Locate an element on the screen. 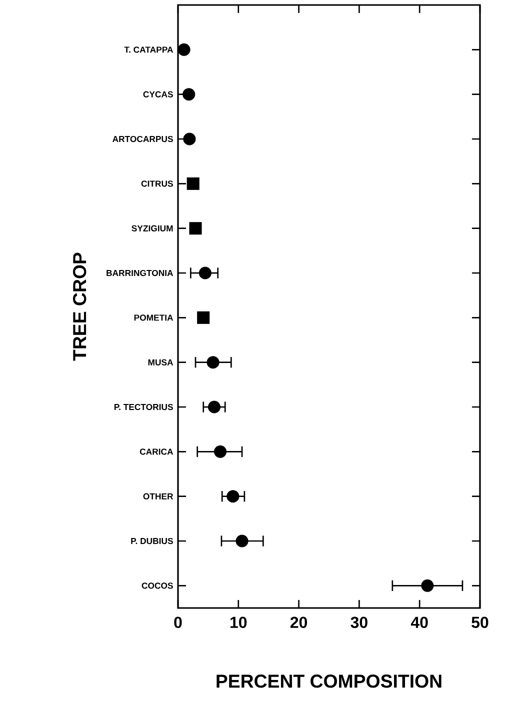 The width and height of the screenshot is (530, 724). x-tick-label: 40 is located at coordinates (419, 622).